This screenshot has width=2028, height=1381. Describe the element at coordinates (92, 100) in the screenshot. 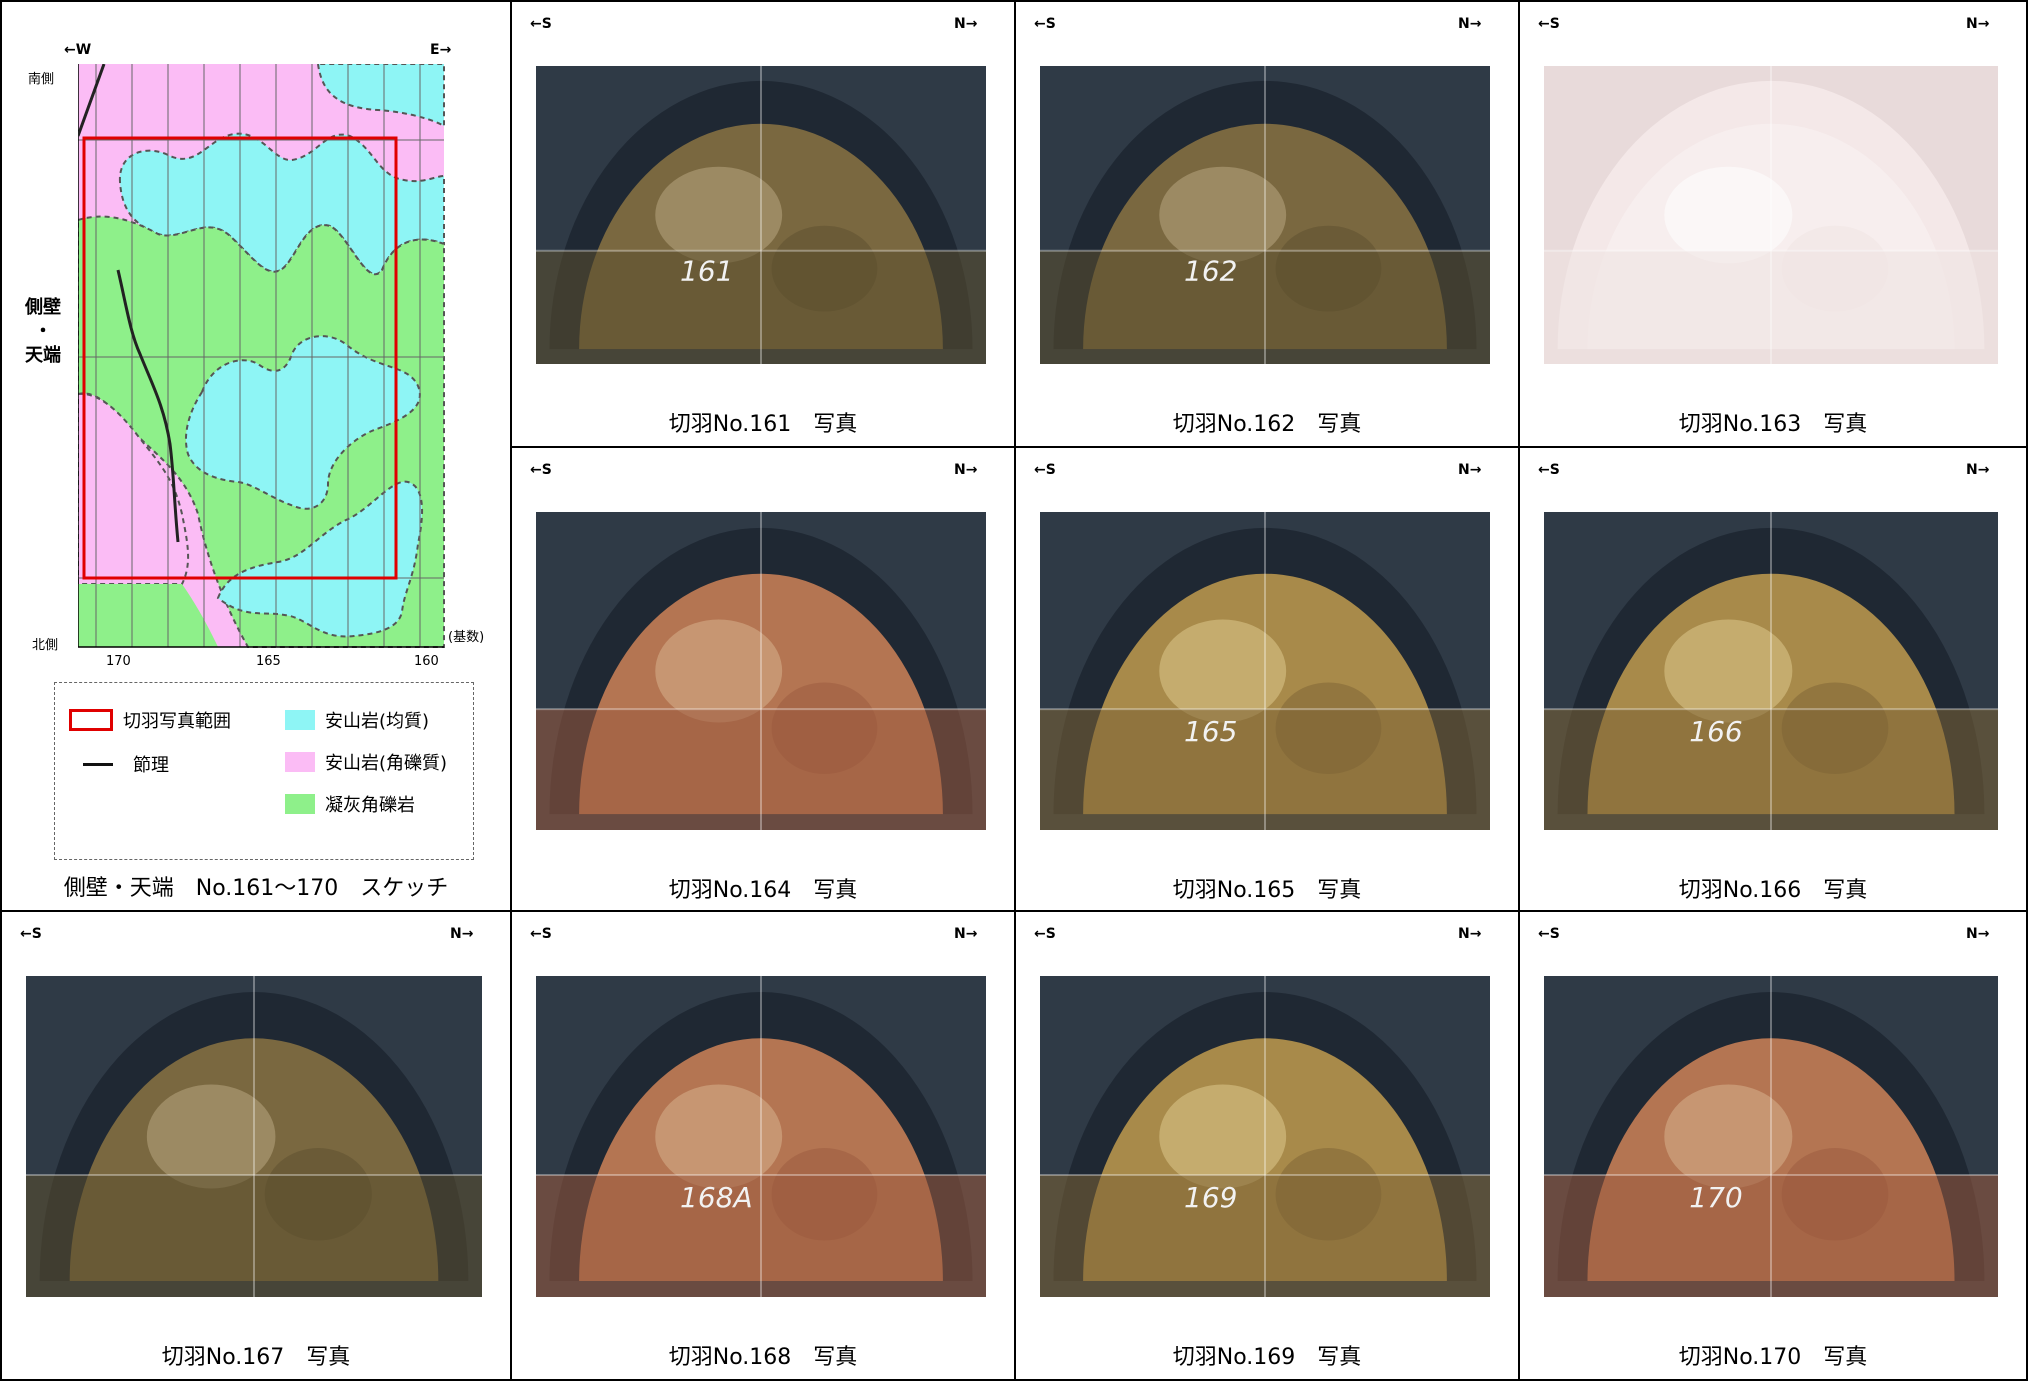

I see `joint-line-top` at that location.